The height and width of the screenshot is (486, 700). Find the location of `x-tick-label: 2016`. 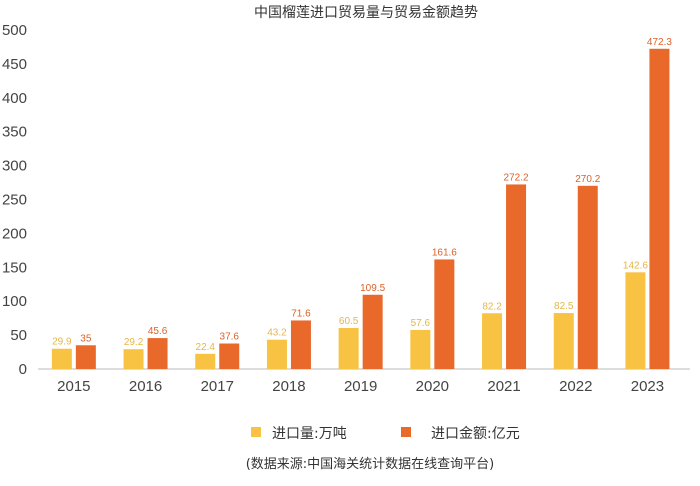

x-tick-label: 2016 is located at coordinates (145, 386).